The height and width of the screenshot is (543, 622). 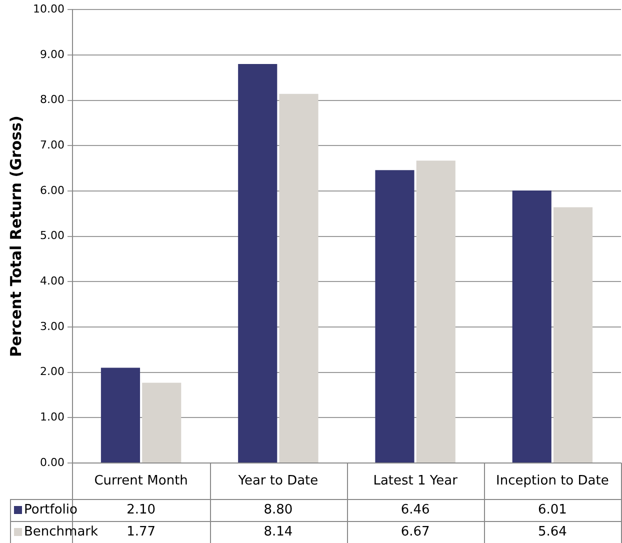 I want to click on y-tick-label: 5.00, so click(x=52, y=235).